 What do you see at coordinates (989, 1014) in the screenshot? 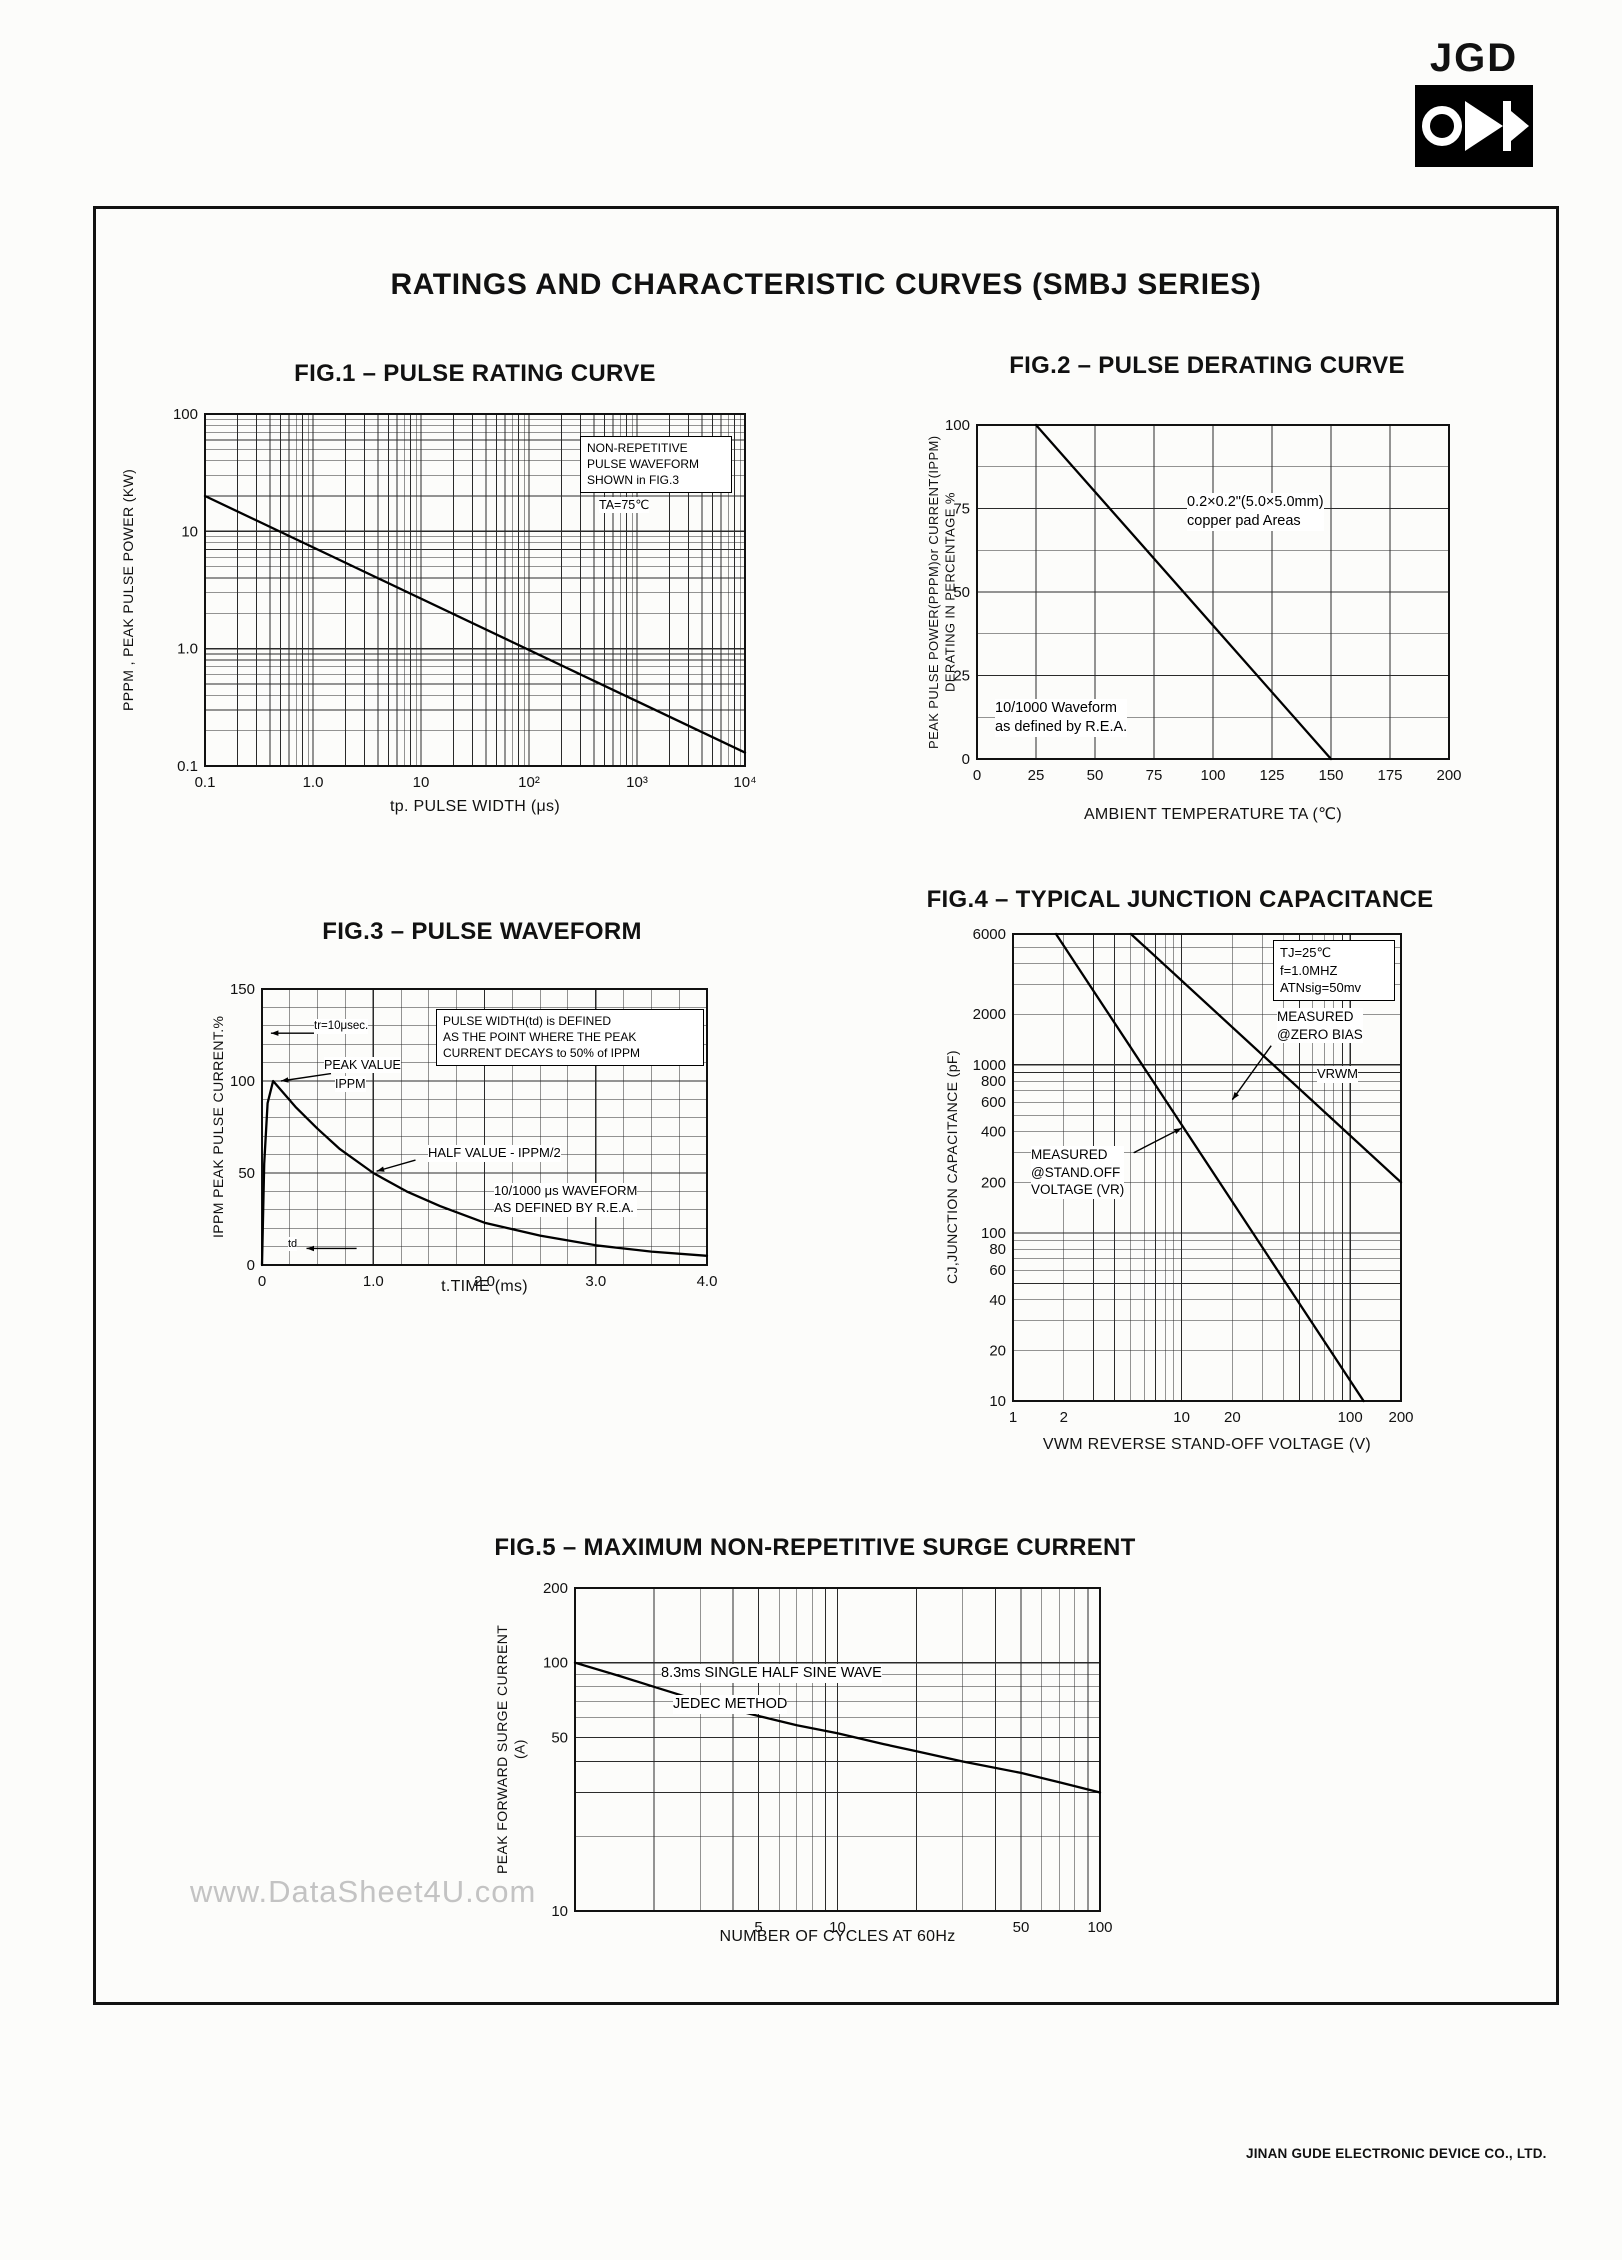
I see `svg-text: 2000` at bounding box center [989, 1014].